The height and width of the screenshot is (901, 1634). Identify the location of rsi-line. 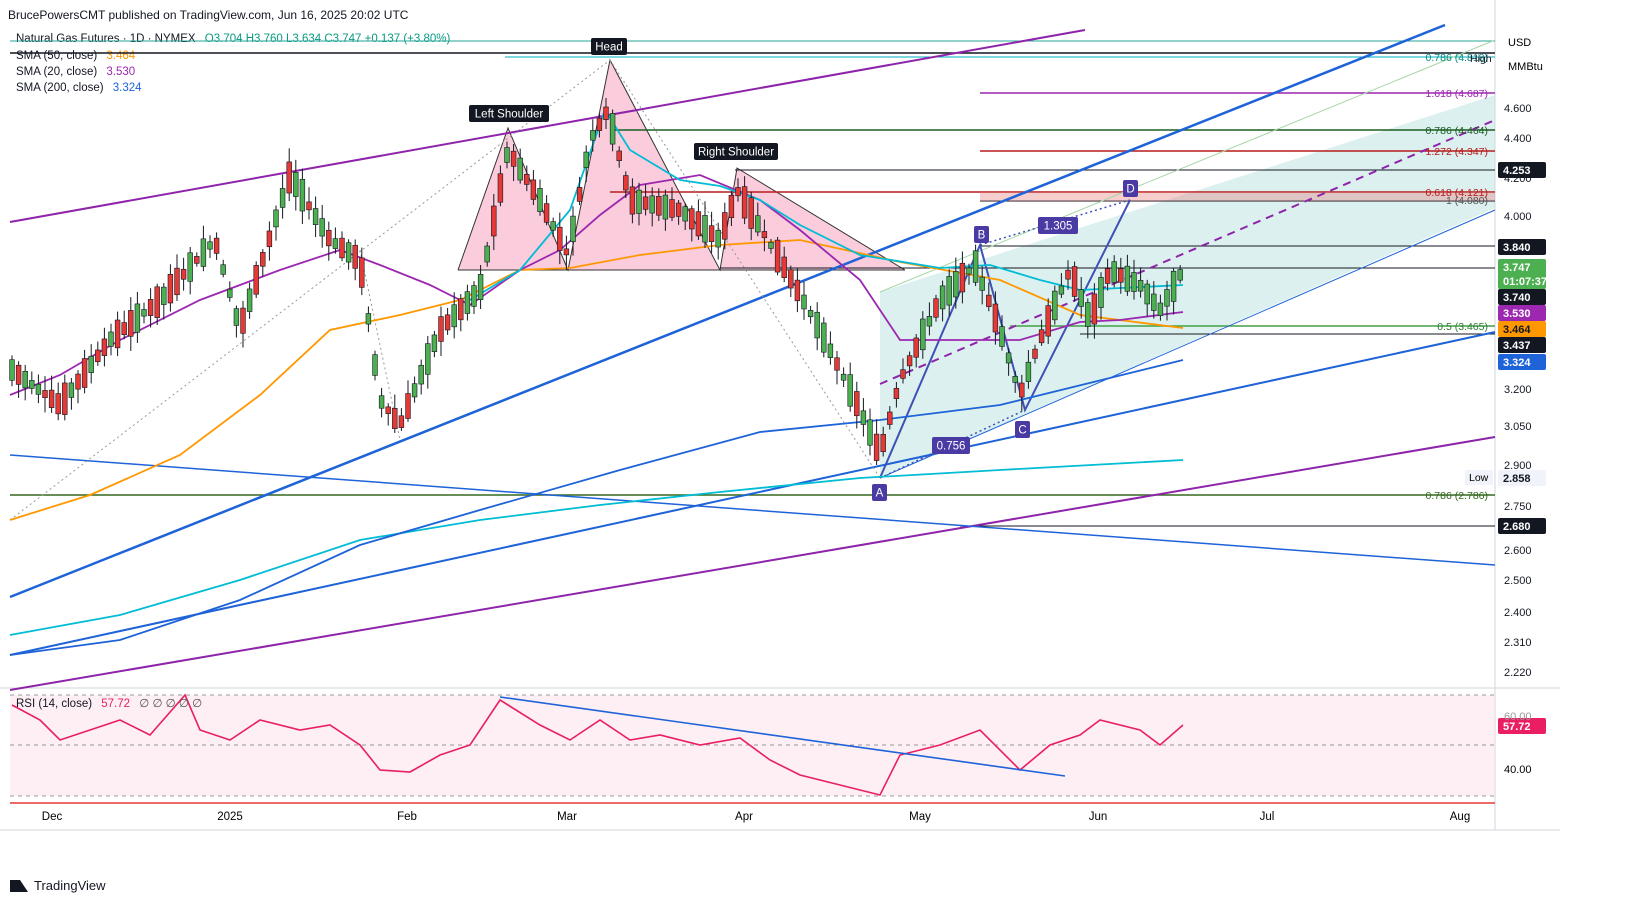
(597, 744).